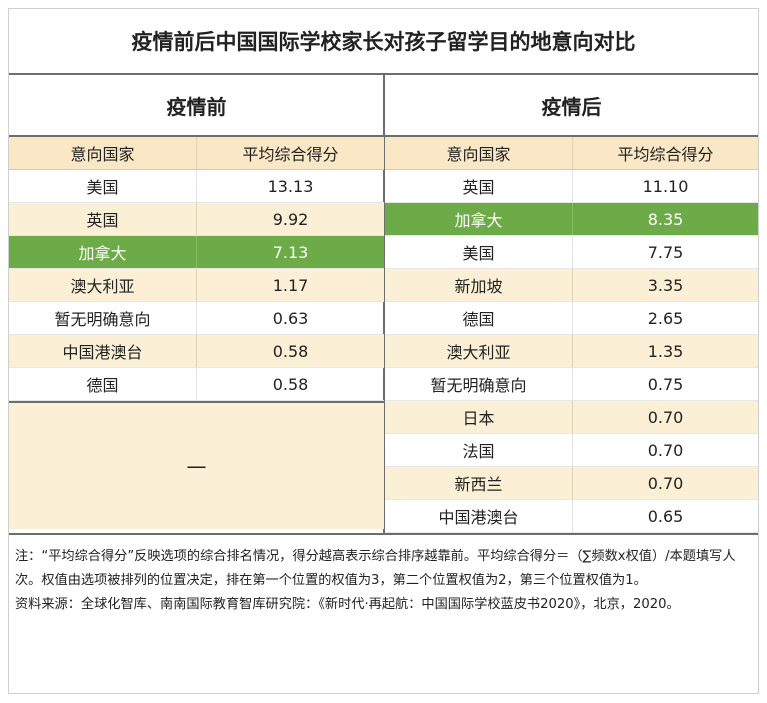 Image resolution: width=767 pixels, height=703 pixels. What do you see at coordinates (665, 516) in the screenshot?
I see `score-cell: 0.65` at bounding box center [665, 516].